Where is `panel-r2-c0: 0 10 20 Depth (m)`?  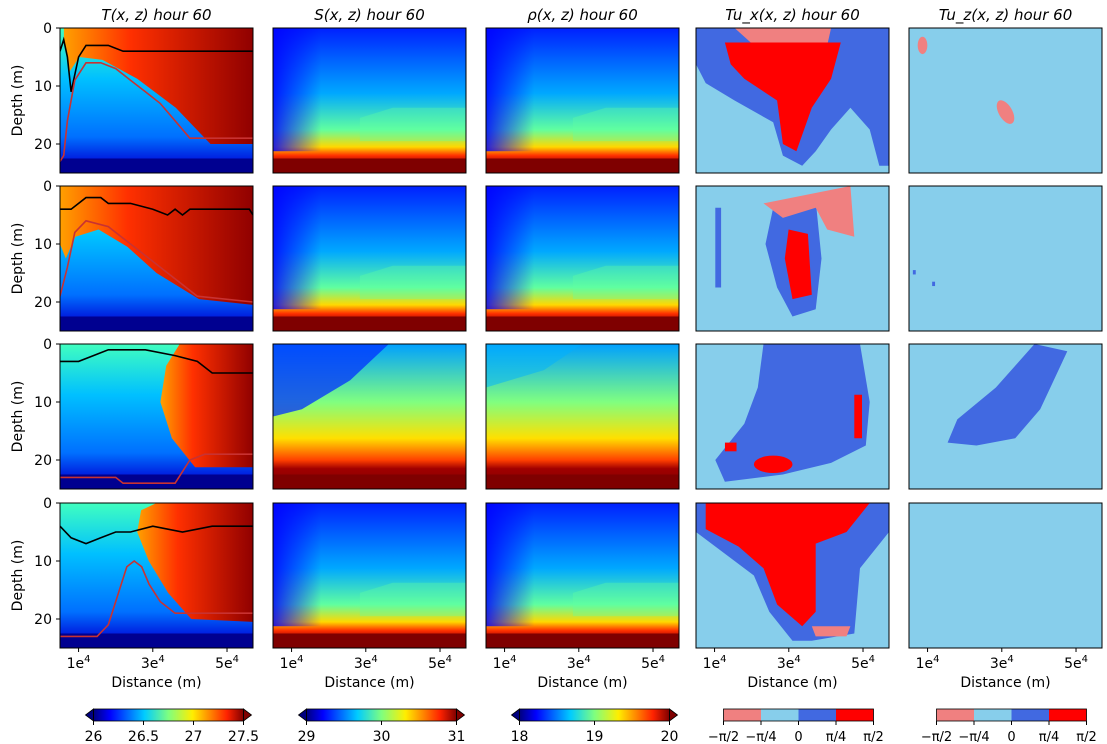
panel-r2-c0: 0 10 20 Depth (m) is located at coordinates (132, 413).